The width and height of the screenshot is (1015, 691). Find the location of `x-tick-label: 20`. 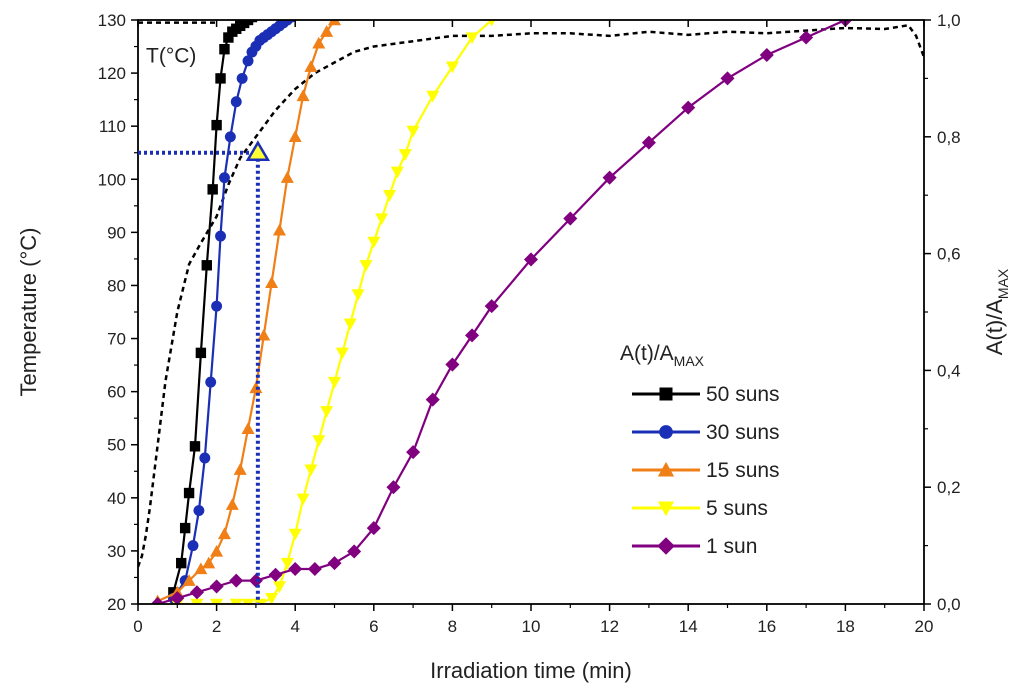

x-tick-label: 20 is located at coordinates (924, 626).